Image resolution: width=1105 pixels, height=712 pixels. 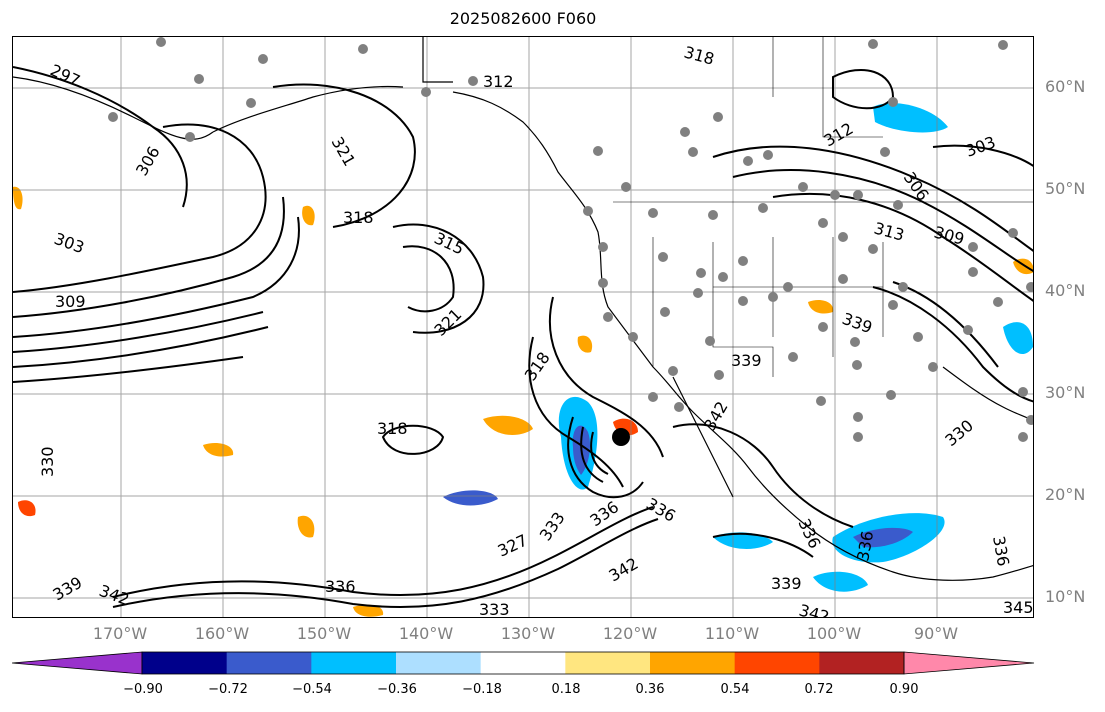 I want to click on lat-label-40n: 40°N, so click(x=1065, y=290).